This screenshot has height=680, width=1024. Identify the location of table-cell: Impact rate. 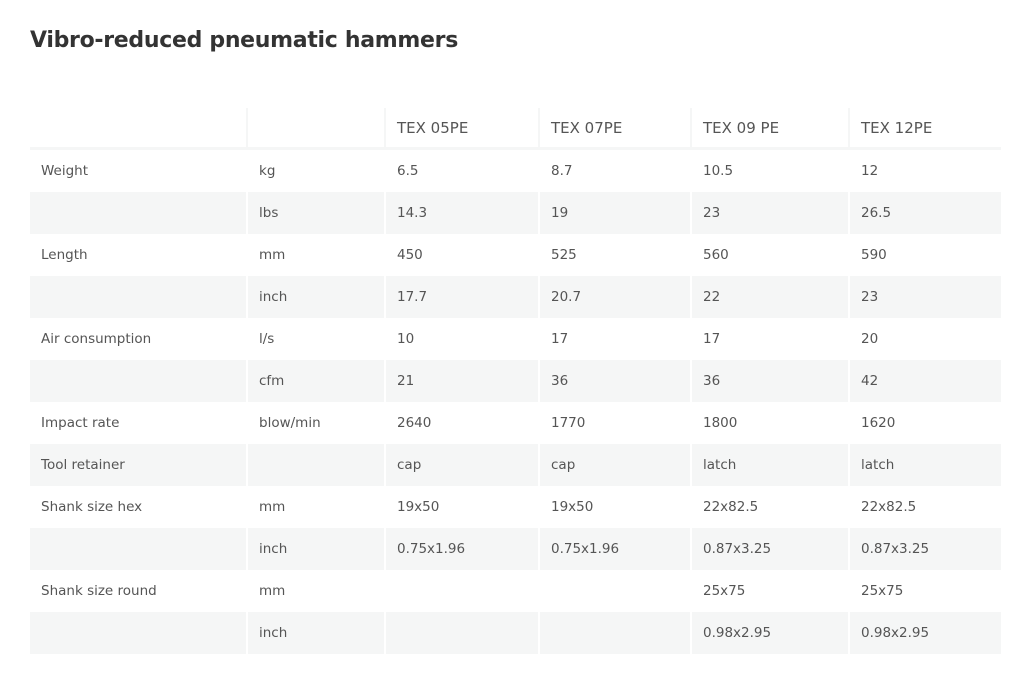
(80, 423).